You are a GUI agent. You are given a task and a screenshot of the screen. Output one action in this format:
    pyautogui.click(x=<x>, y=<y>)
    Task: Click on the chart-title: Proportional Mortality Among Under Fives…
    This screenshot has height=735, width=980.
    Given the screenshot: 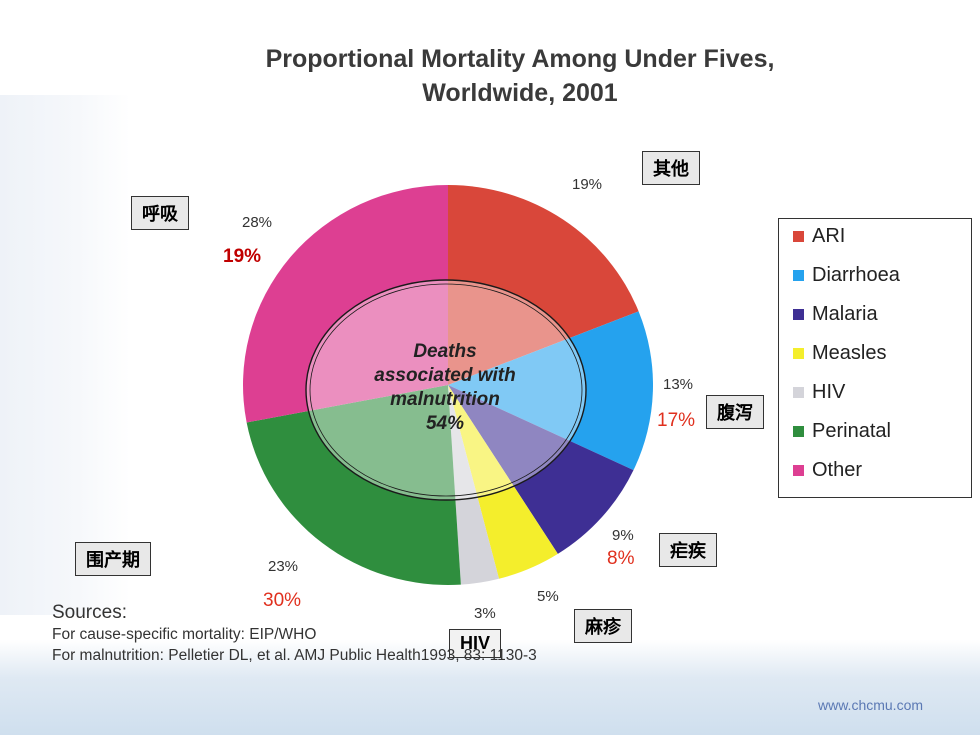 What is the action you would take?
    pyautogui.click(x=520, y=76)
    